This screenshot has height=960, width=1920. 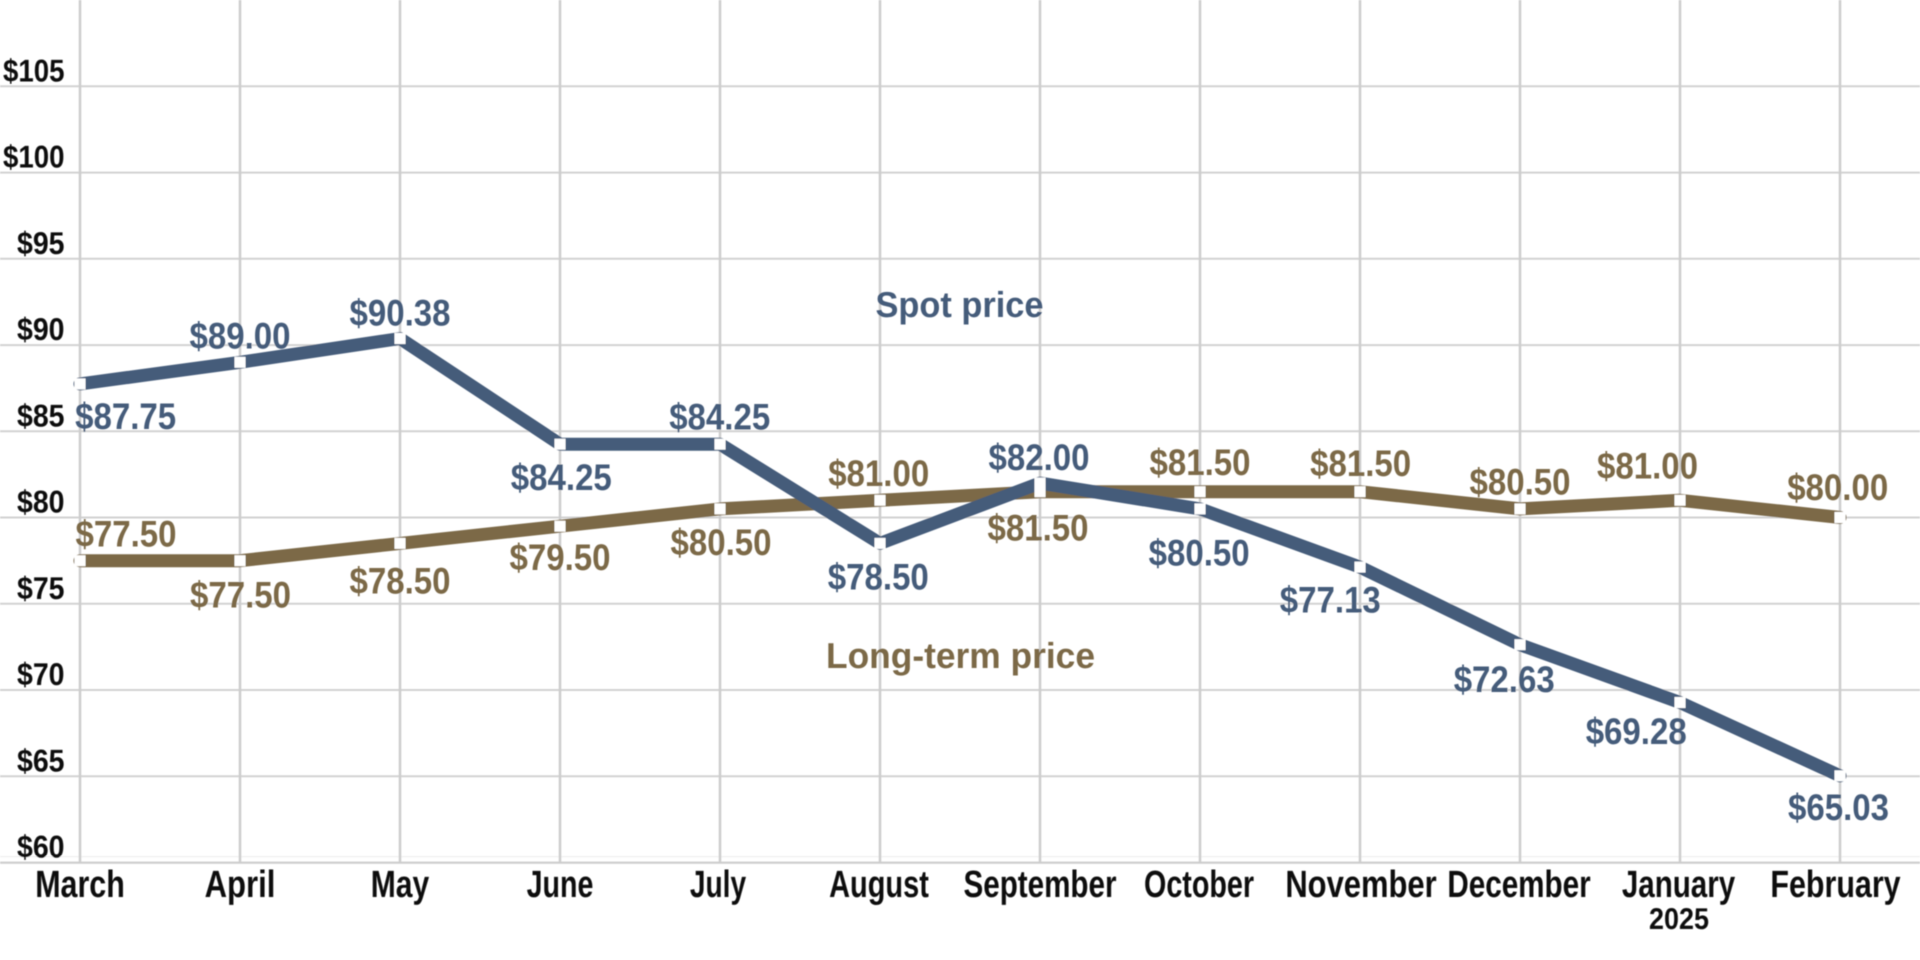 I want to click on svg-text: July, so click(x=718, y=885).